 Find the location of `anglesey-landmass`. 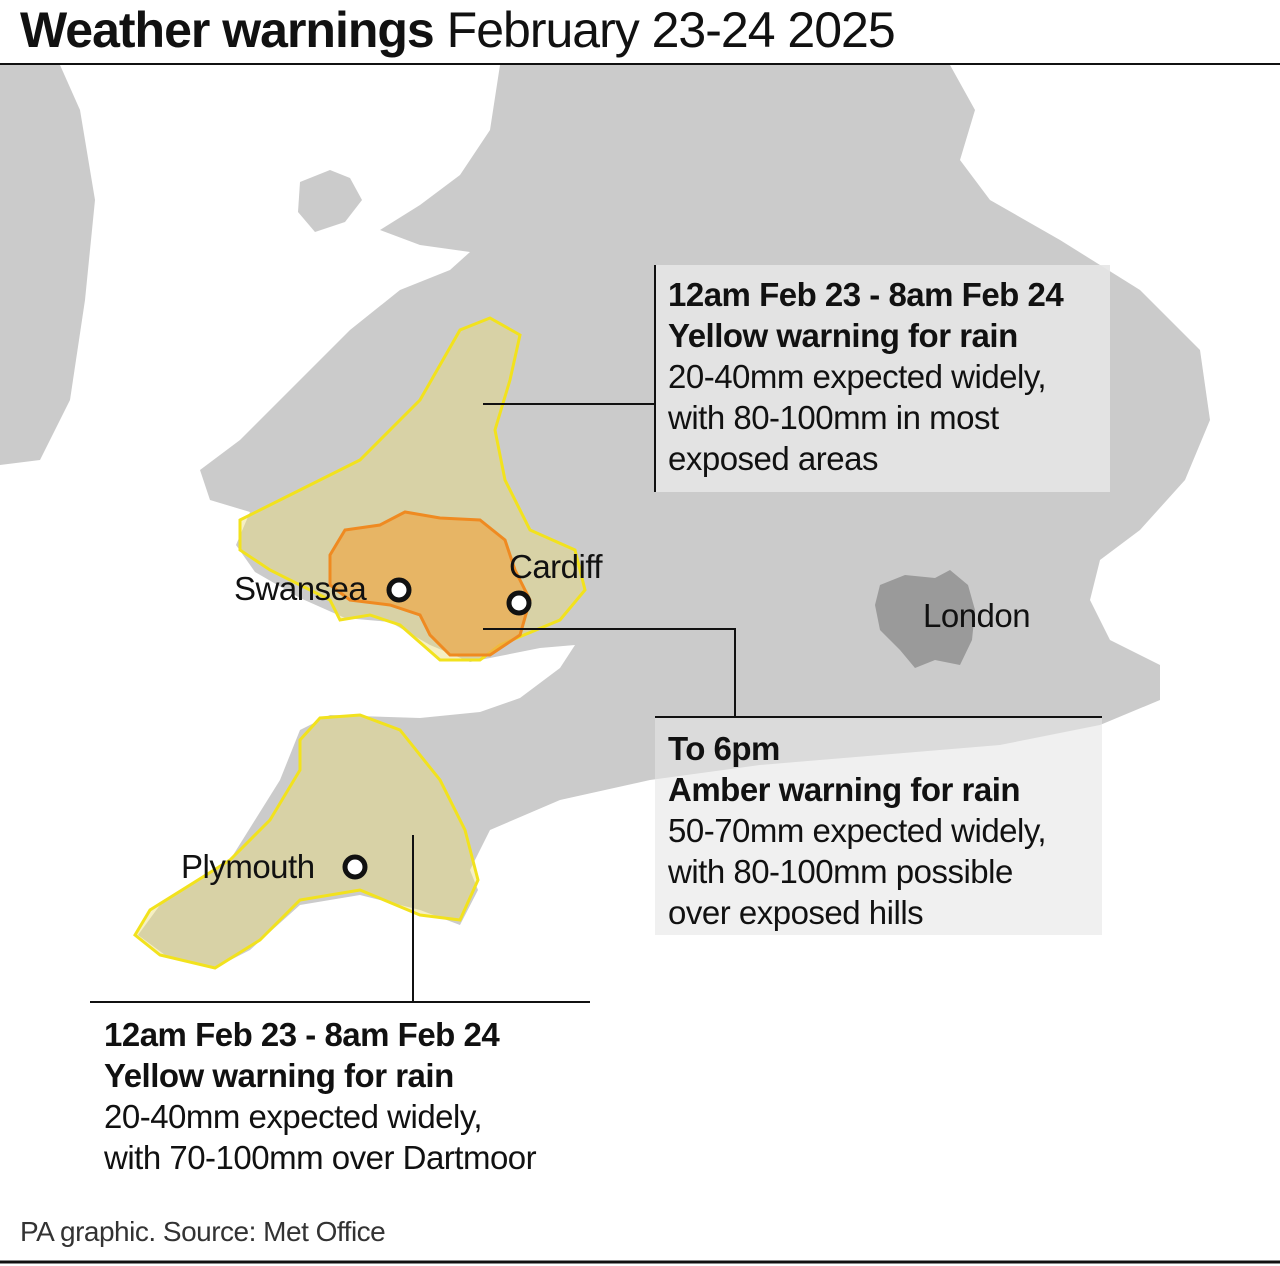

anglesey-landmass is located at coordinates (330, 201).